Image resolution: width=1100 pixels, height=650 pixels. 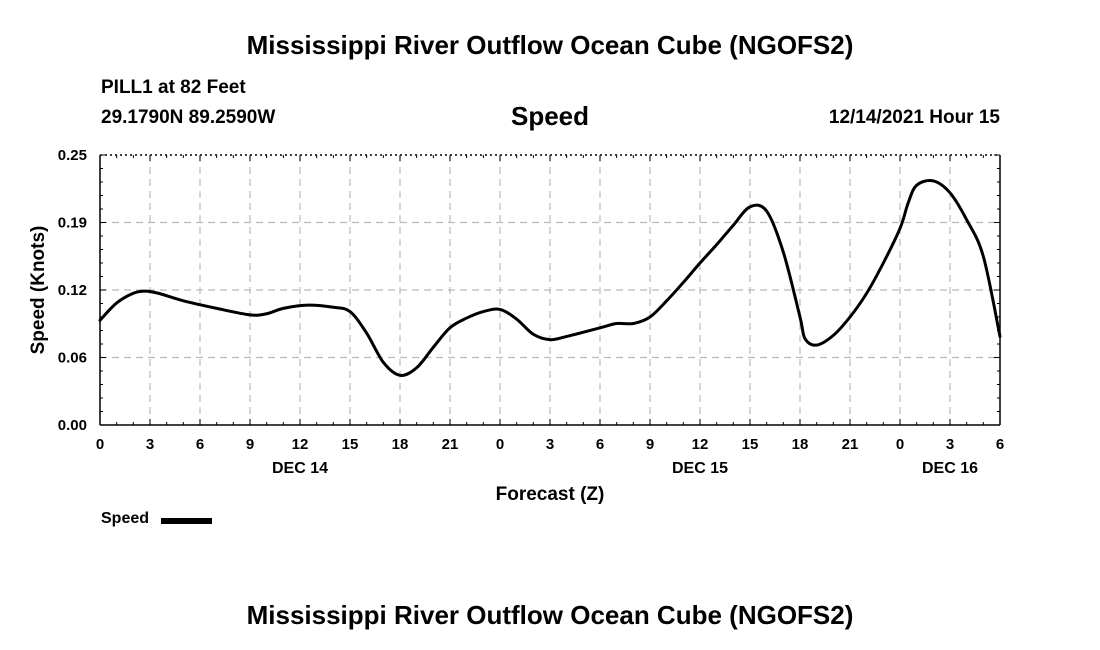 What do you see at coordinates (186, 521) in the screenshot?
I see `legend-swatch` at bounding box center [186, 521].